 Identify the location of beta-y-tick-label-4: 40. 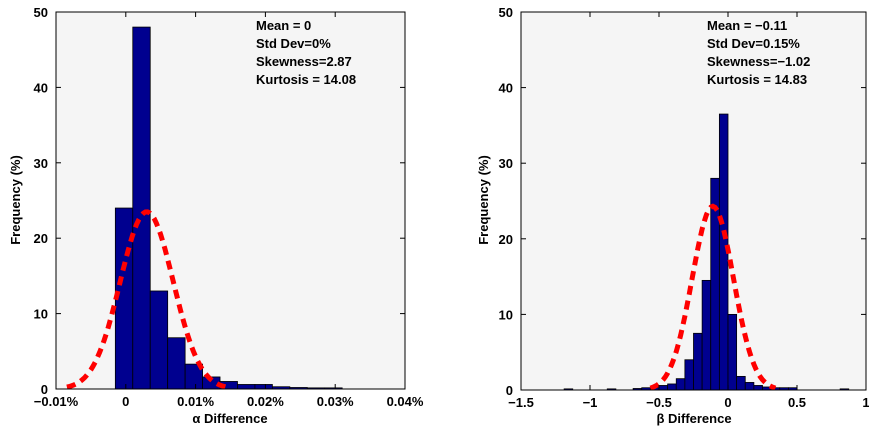
(506, 88).